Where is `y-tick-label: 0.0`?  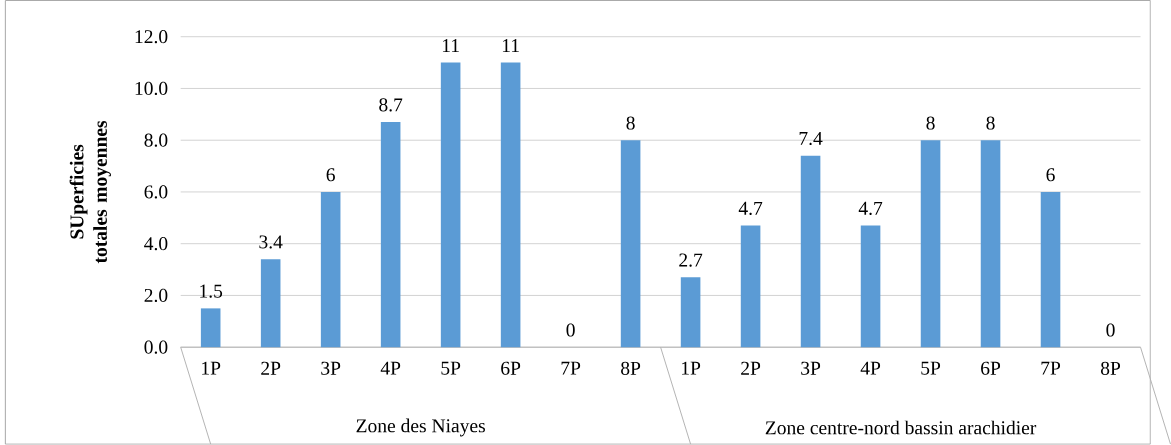 y-tick-label: 0.0 is located at coordinates (156, 347).